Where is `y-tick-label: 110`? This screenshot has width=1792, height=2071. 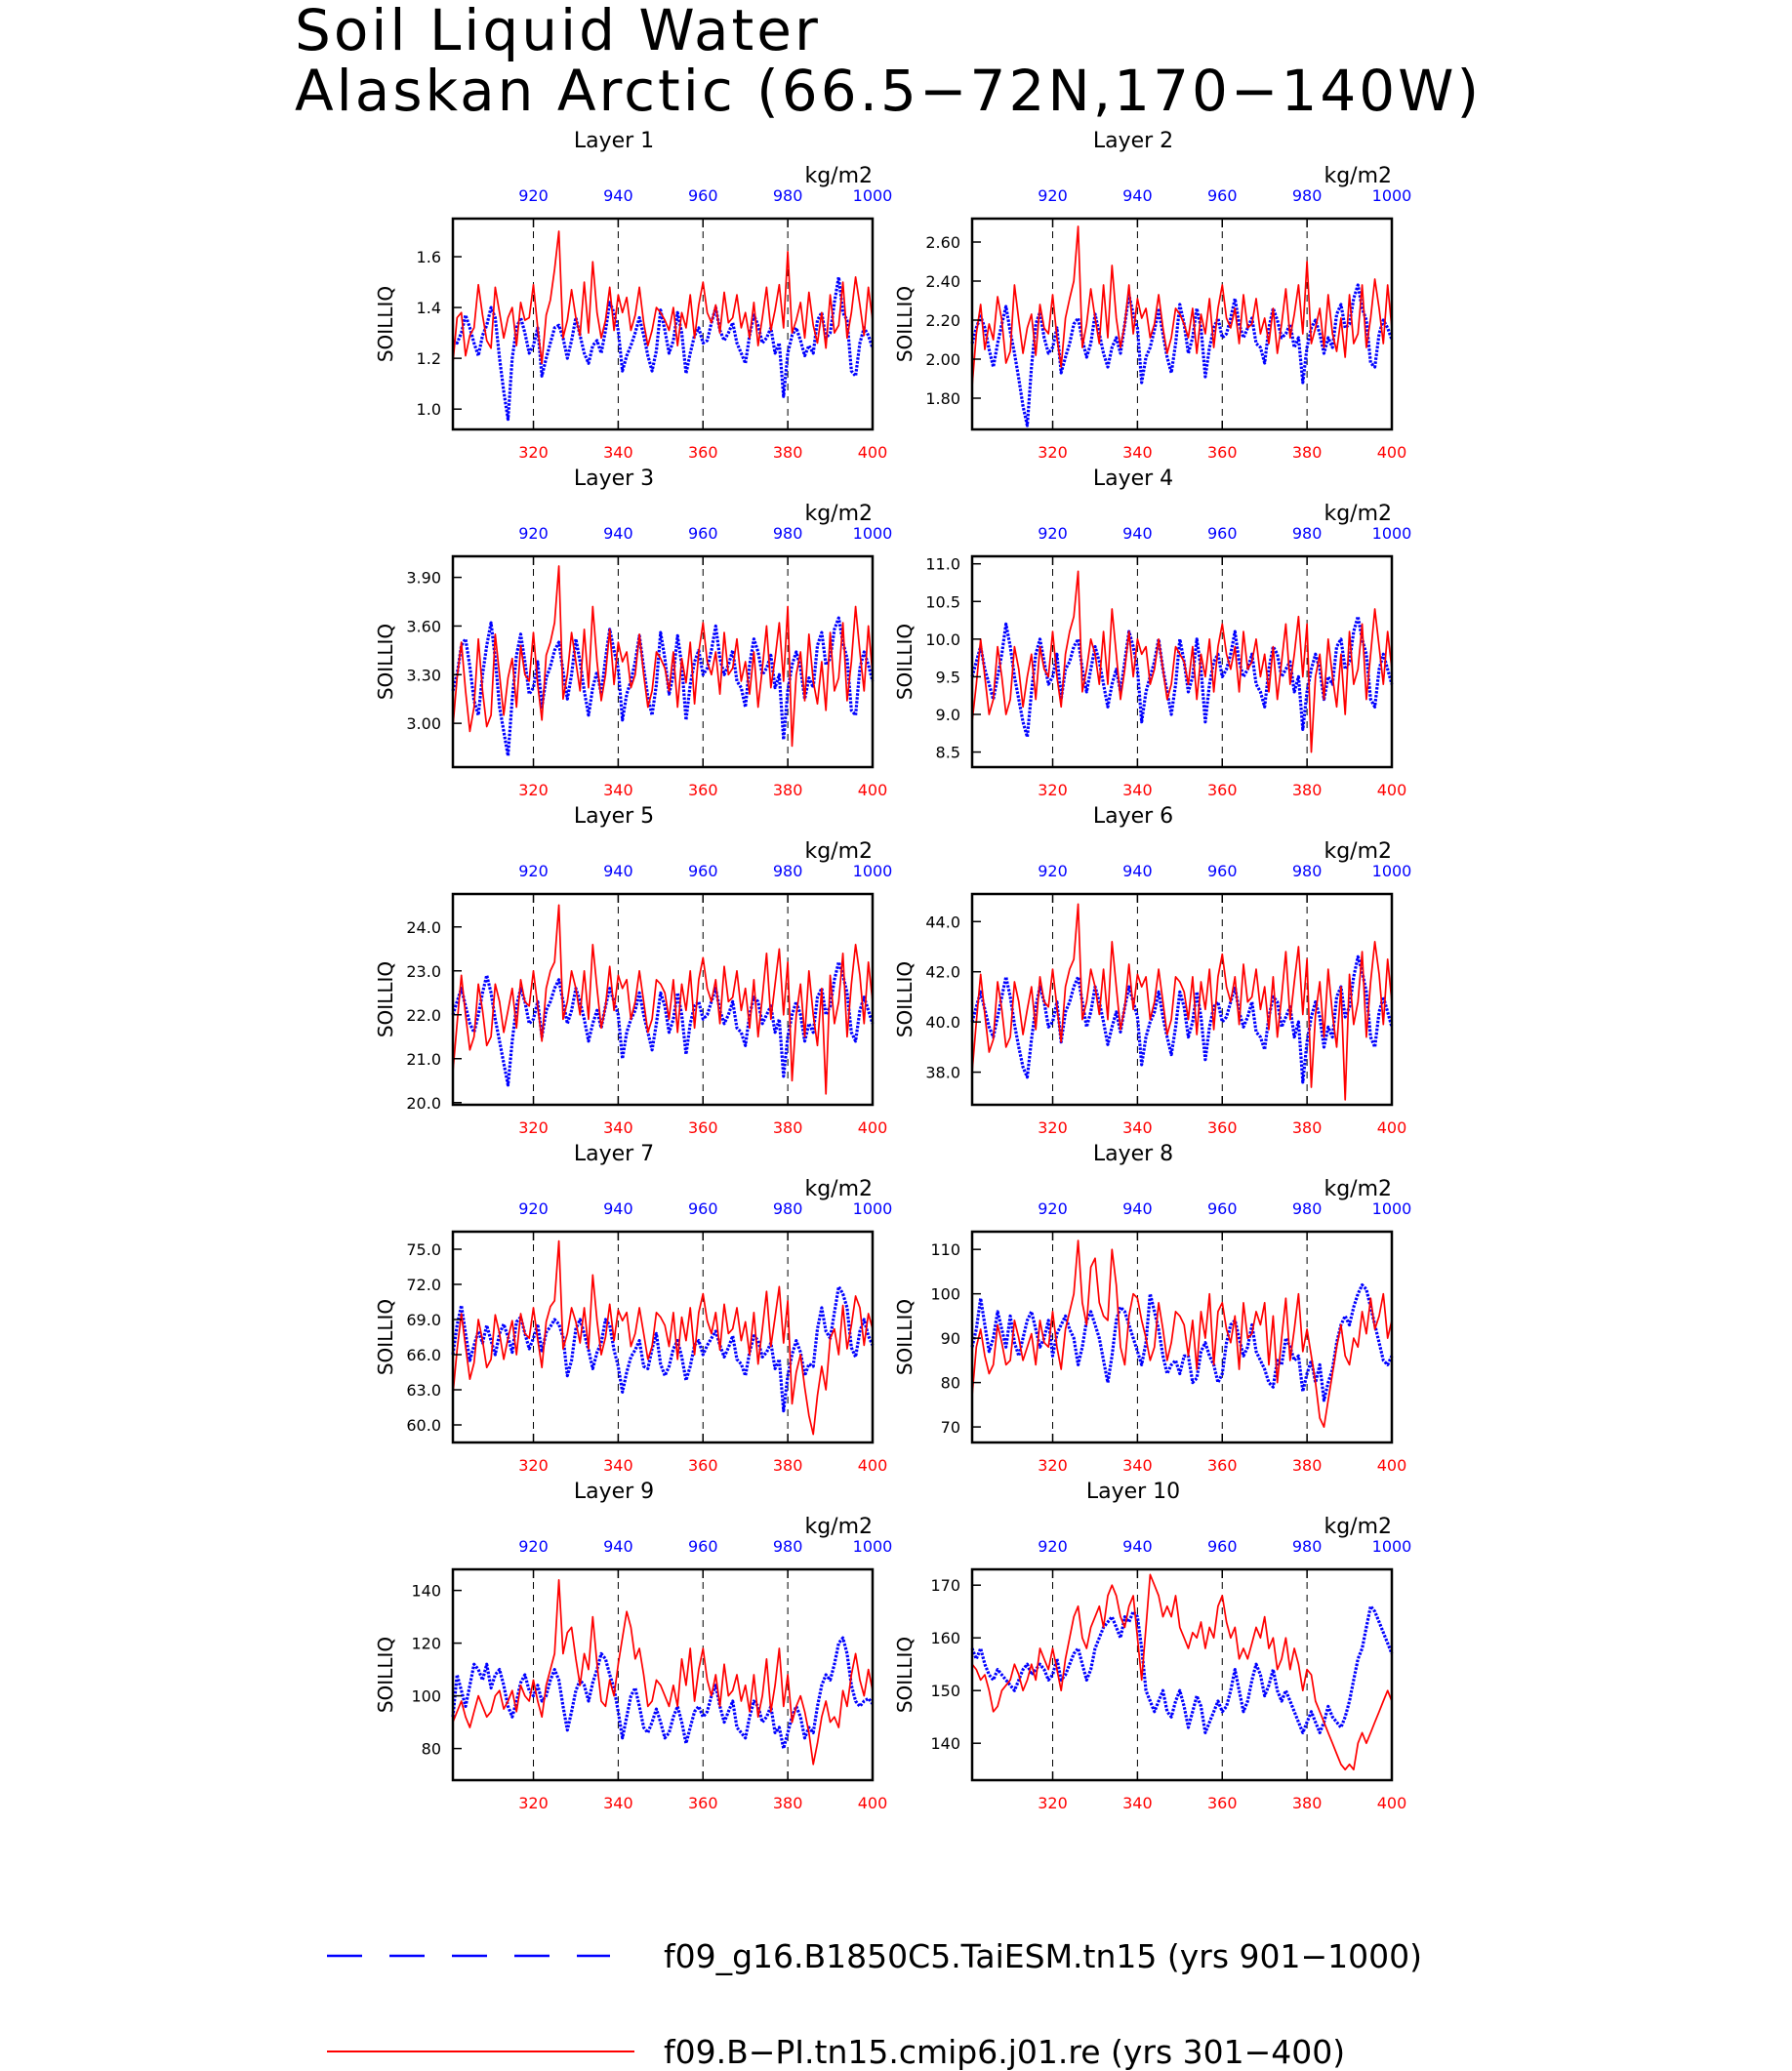
y-tick-label: 110 is located at coordinates (945, 1249).